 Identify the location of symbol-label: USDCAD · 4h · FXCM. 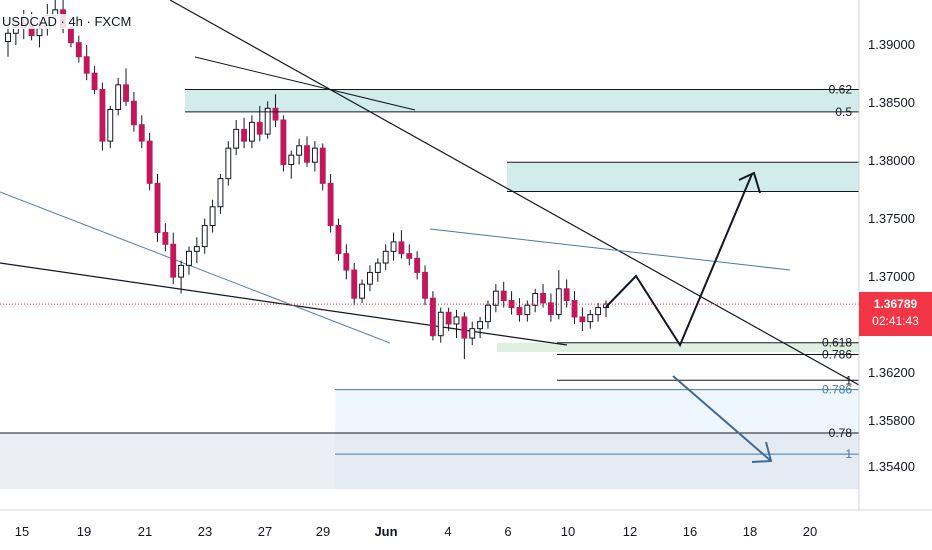
(67, 21).